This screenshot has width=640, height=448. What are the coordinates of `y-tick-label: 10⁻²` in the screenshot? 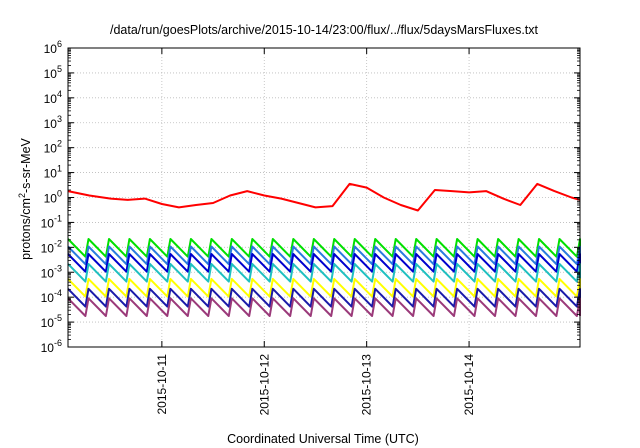 It's located at (51, 246).